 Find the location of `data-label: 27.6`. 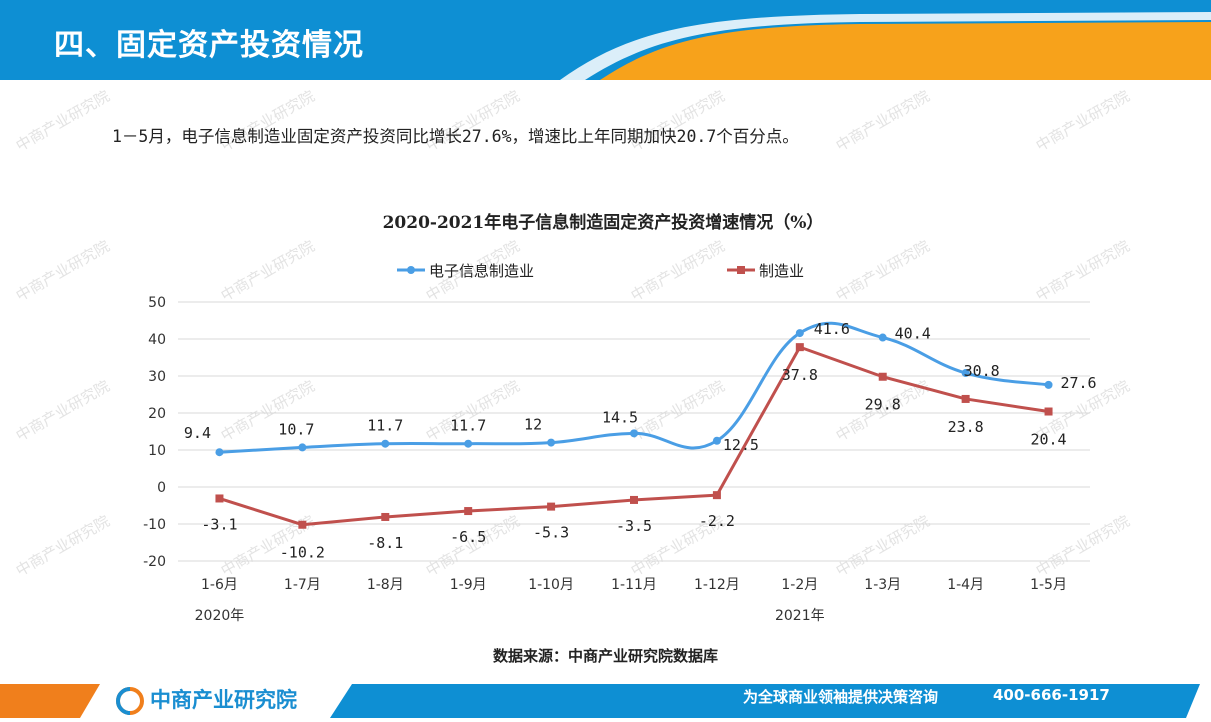

data-label: 27.6 is located at coordinates (1078, 383).